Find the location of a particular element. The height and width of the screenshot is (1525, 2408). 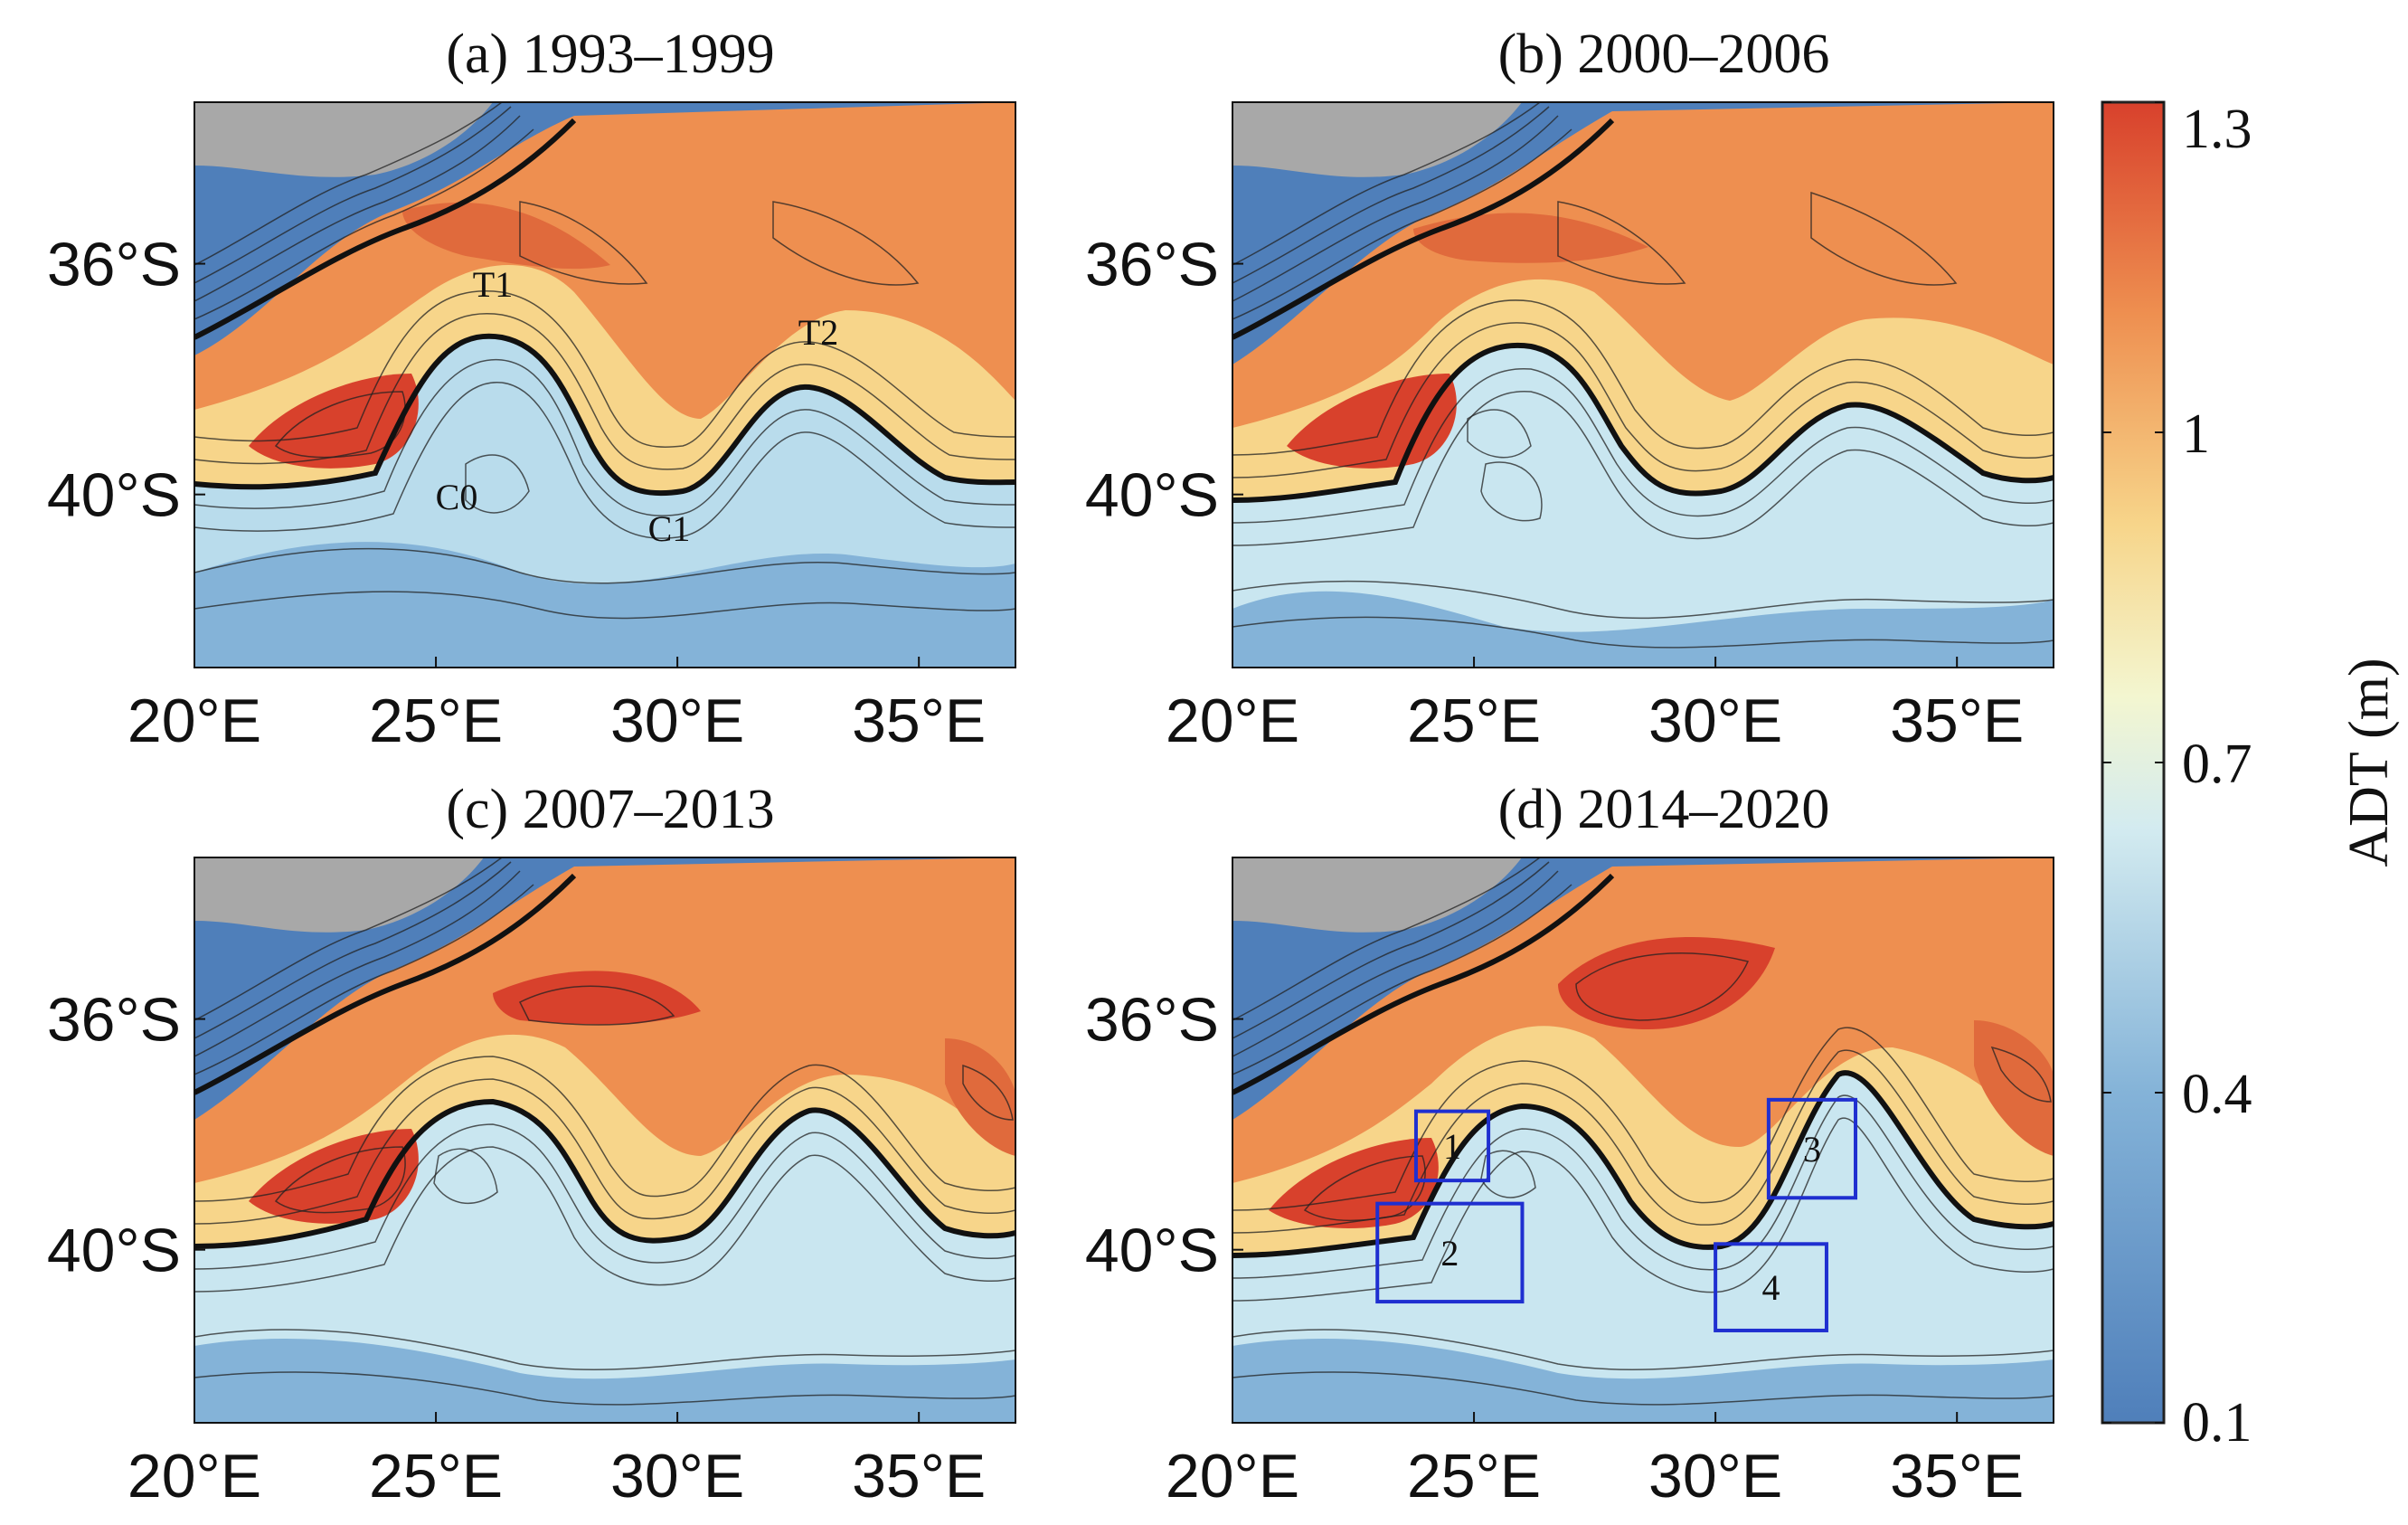

region-box-label: 4 is located at coordinates (1771, 1288).